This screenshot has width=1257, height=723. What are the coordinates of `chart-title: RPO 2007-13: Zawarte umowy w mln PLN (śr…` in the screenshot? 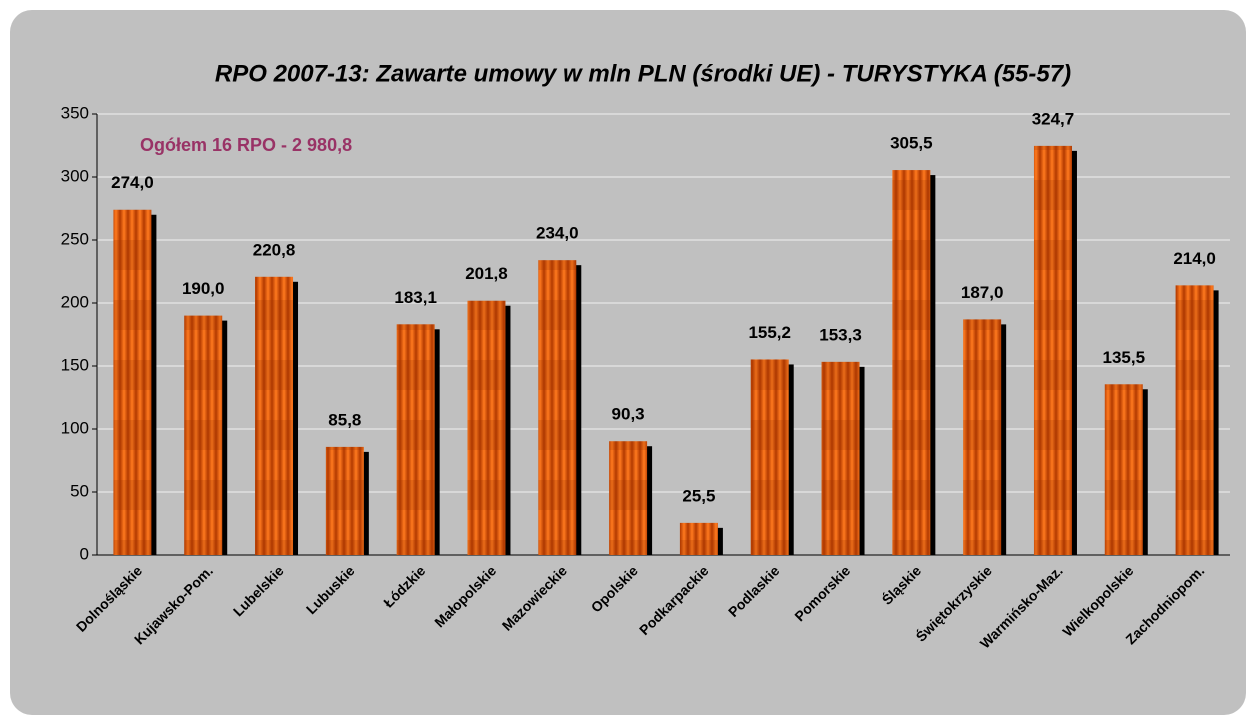 It's located at (643, 73).